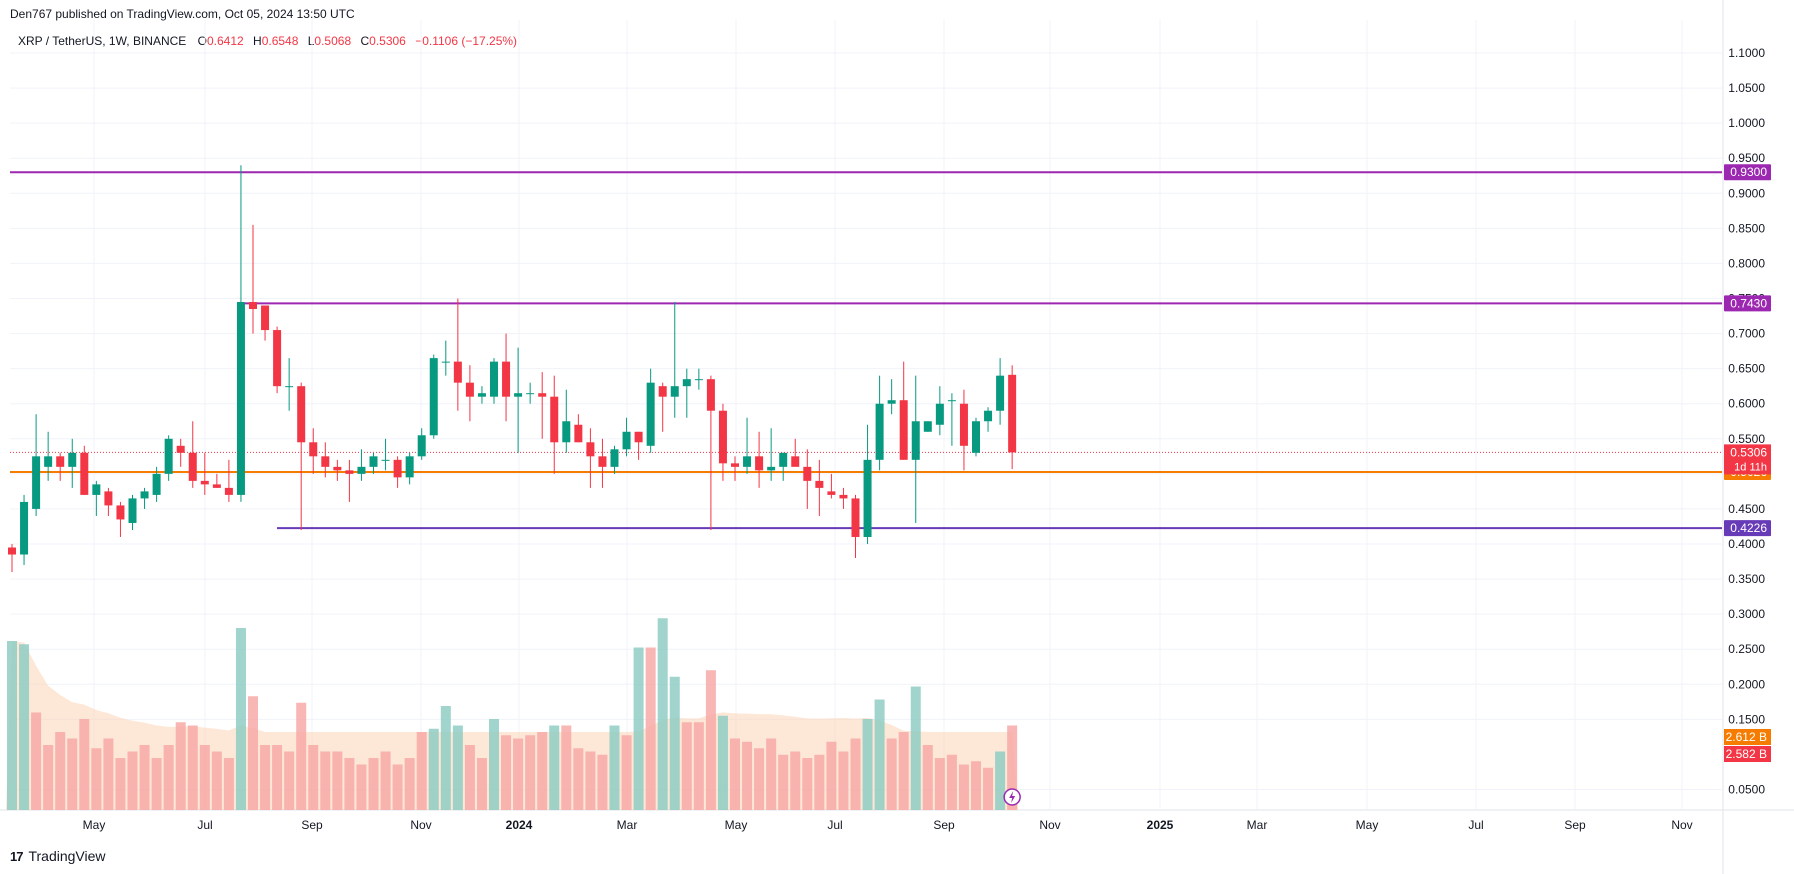 Image resolution: width=1794 pixels, height=874 pixels. I want to click on last-price-label: 0.5306, so click(1748, 452).